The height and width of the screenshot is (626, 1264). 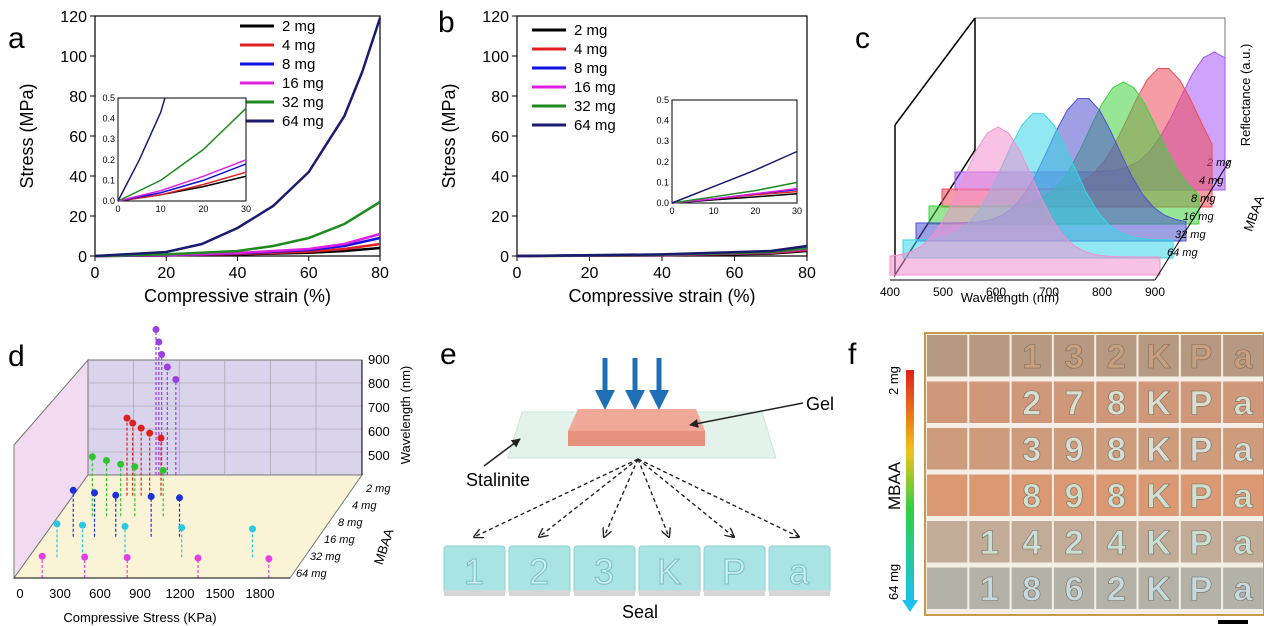 What do you see at coordinates (384, 546) in the screenshot?
I see `d-z-axis-label: MBAA` at bounding box center [384, 546].